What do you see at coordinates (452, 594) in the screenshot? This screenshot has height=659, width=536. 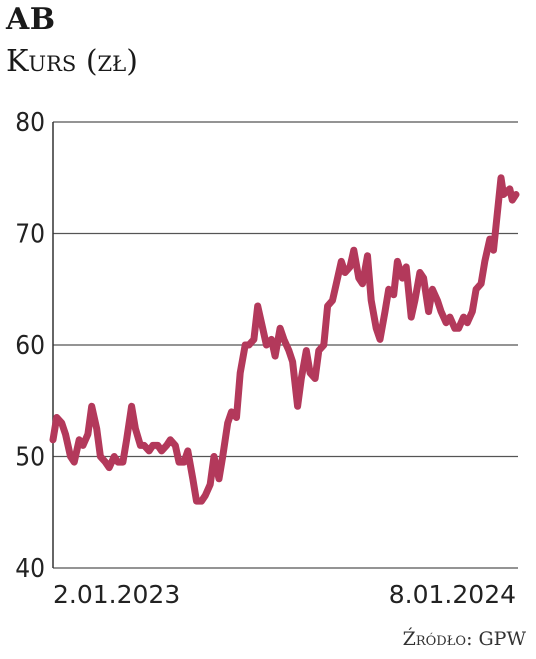 I see `x-tick-label-end: 8.01.2024` at bounding box center [452, 594].